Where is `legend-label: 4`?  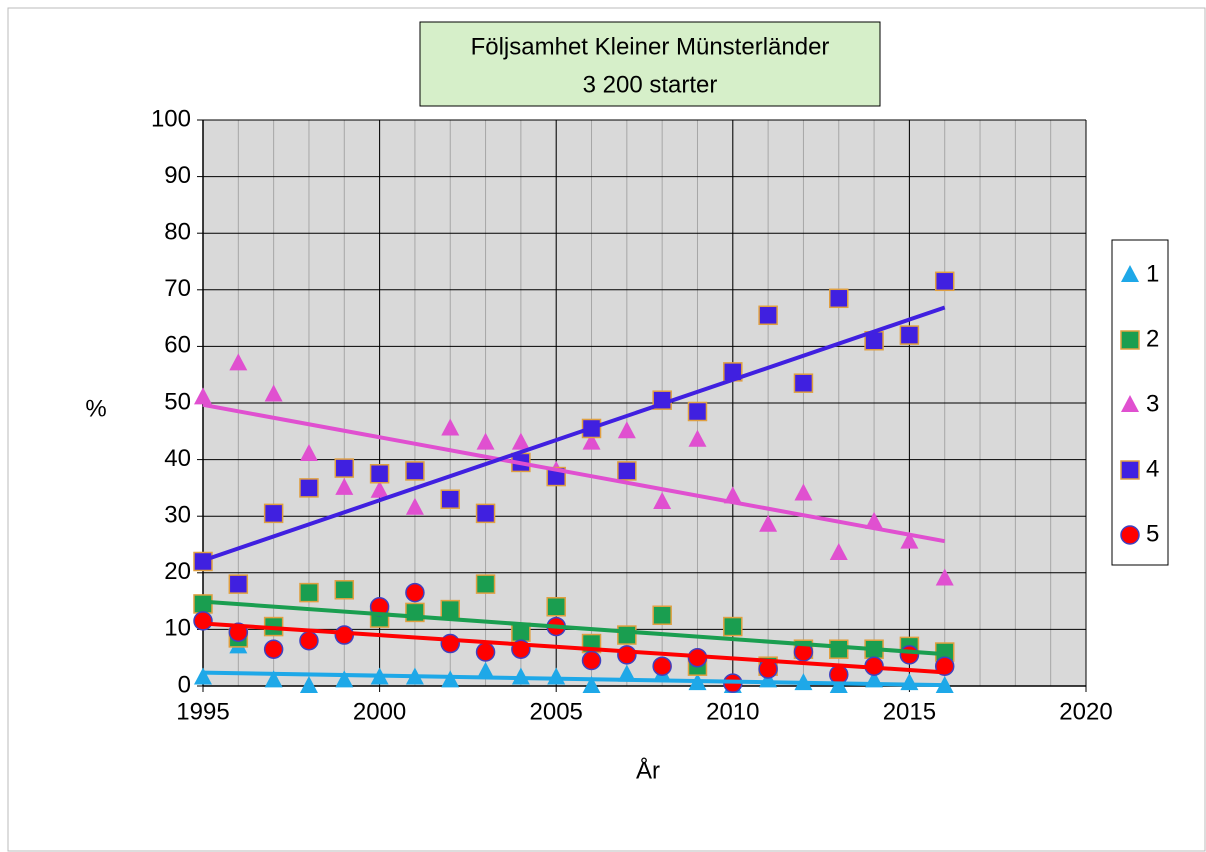 legend-label: 4 is located at coordinates (1152, 468).